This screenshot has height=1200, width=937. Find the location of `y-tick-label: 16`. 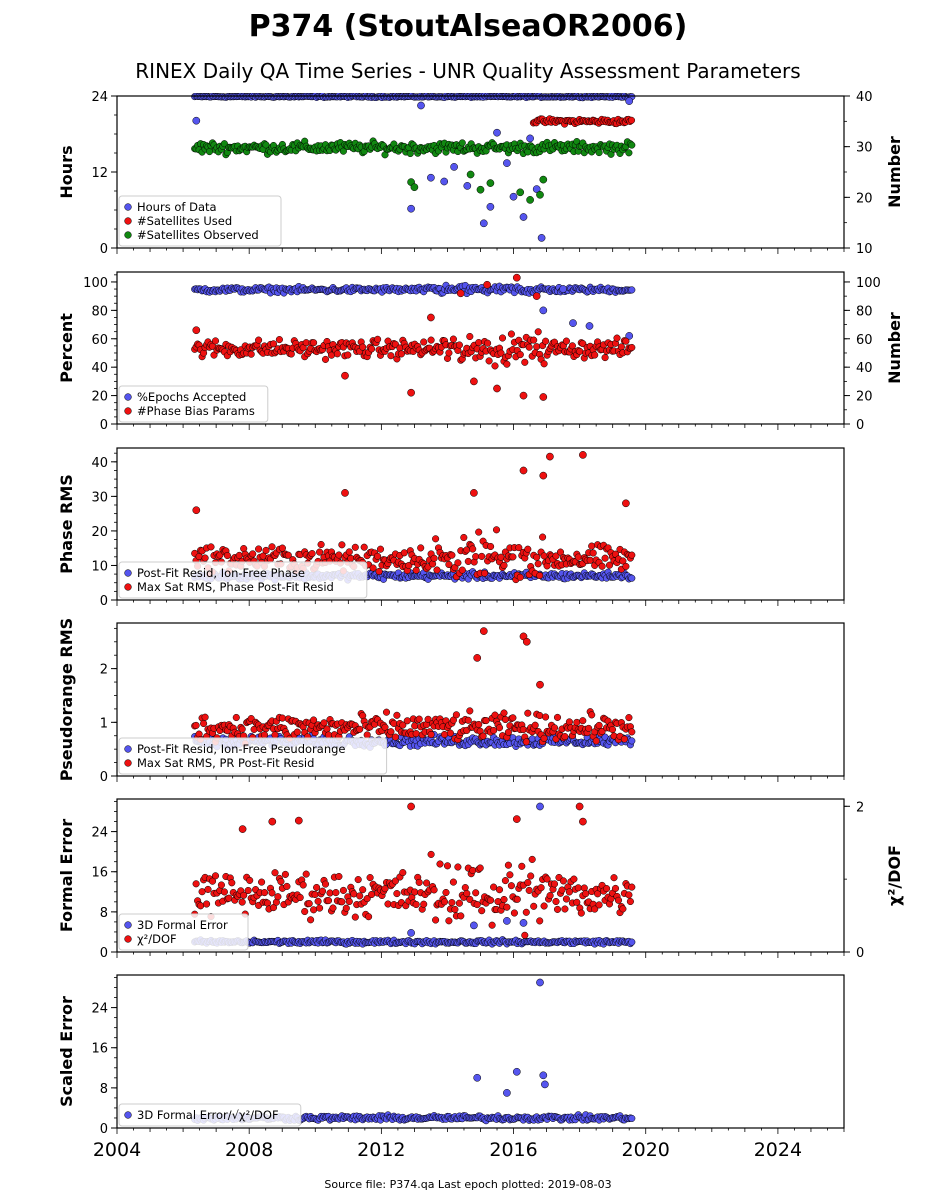

y-tick-label: 16 is located at coordinates (99, 1049).